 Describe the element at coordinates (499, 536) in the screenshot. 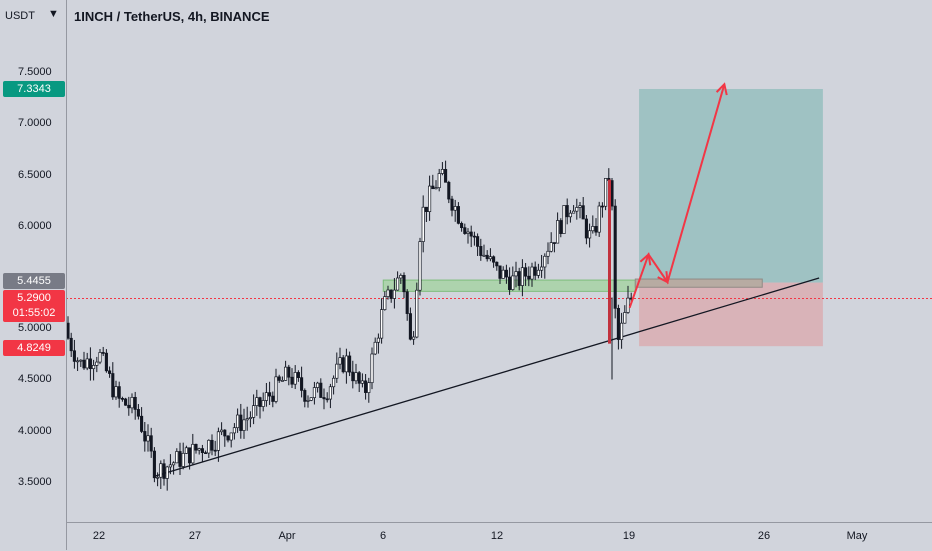

I see `time-axis` at that location.